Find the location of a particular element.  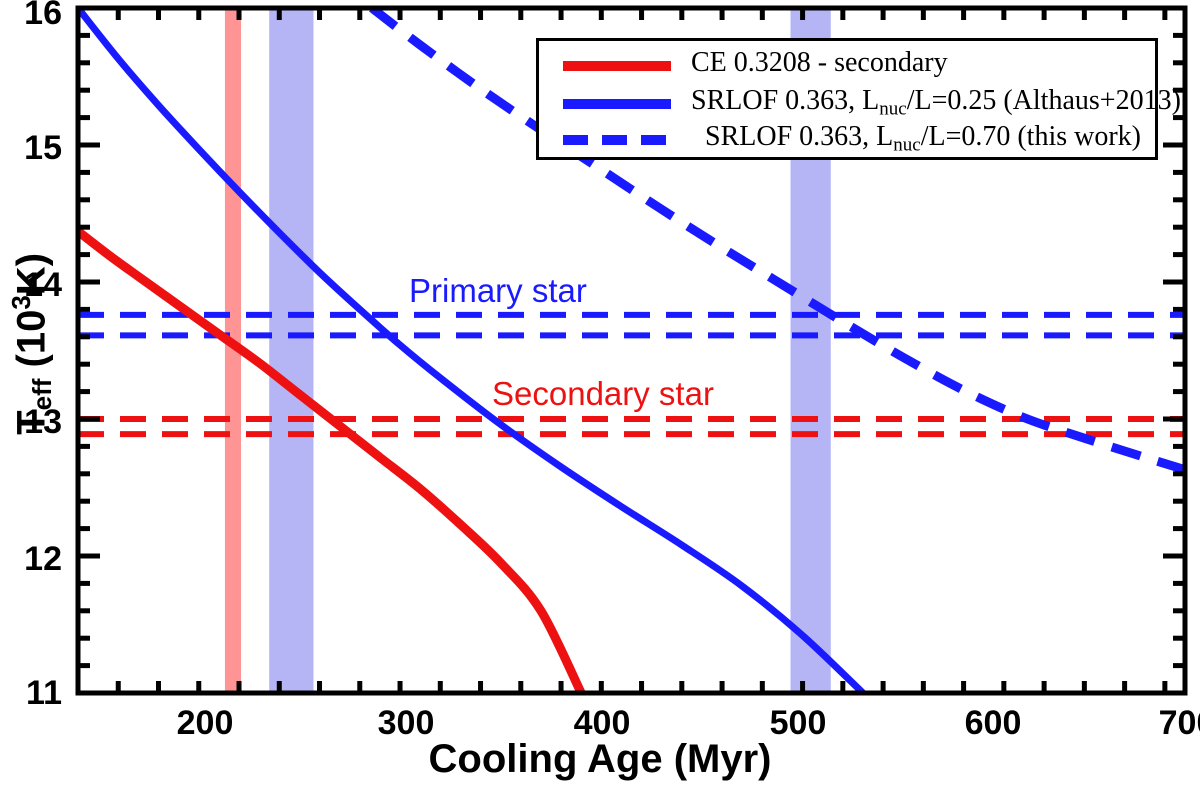

y-axis-title-unit-close: K) is located at coordinates (31, 274).